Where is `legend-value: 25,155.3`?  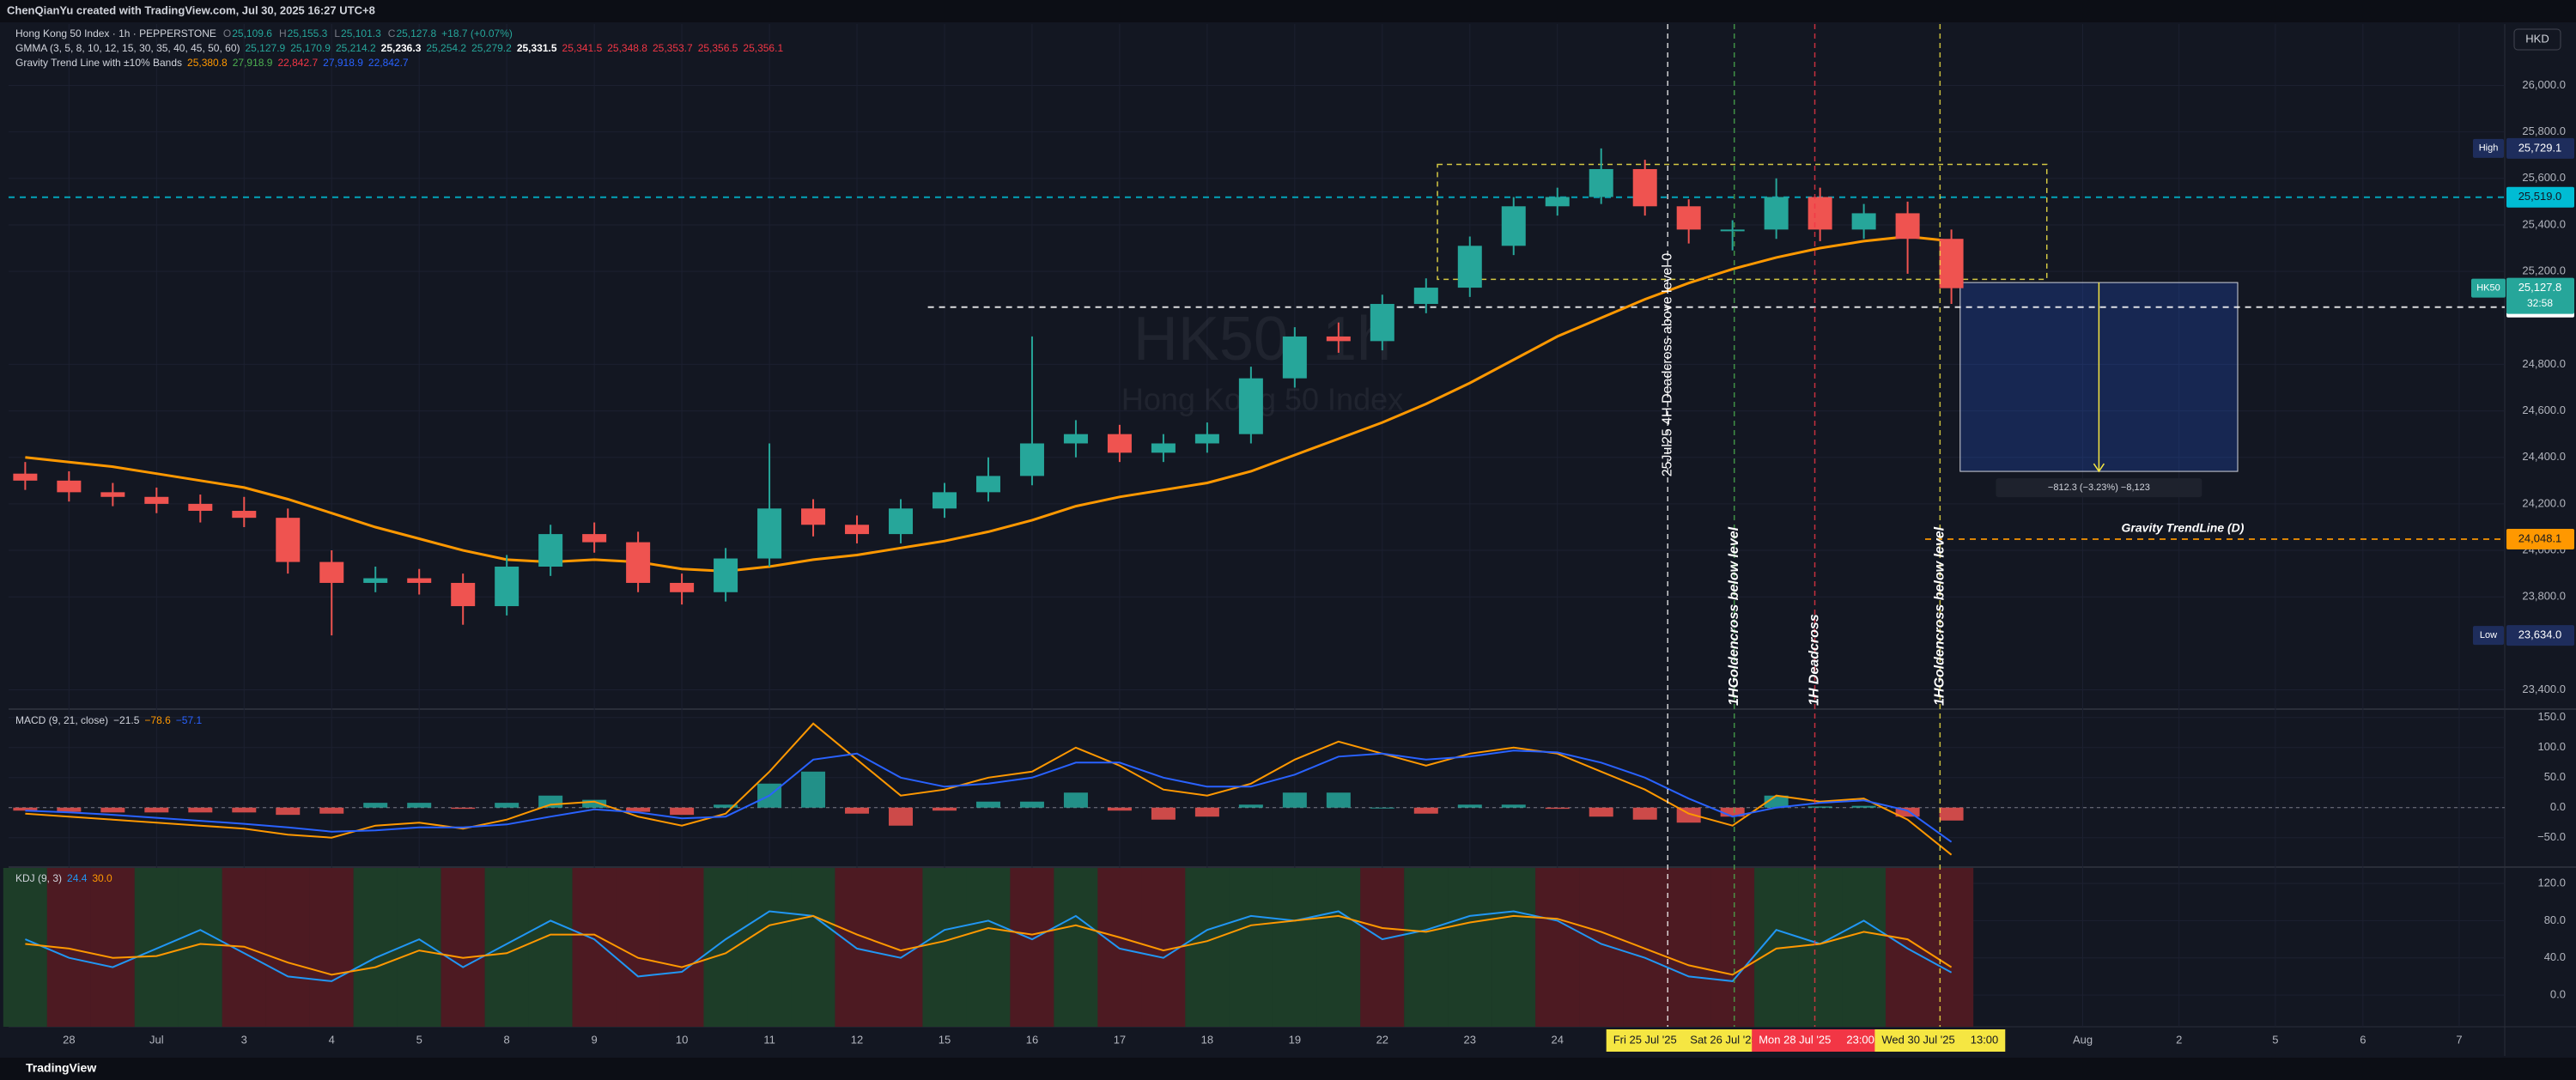
legend-value: 25,155.3 is located at coordinates (308, 33).